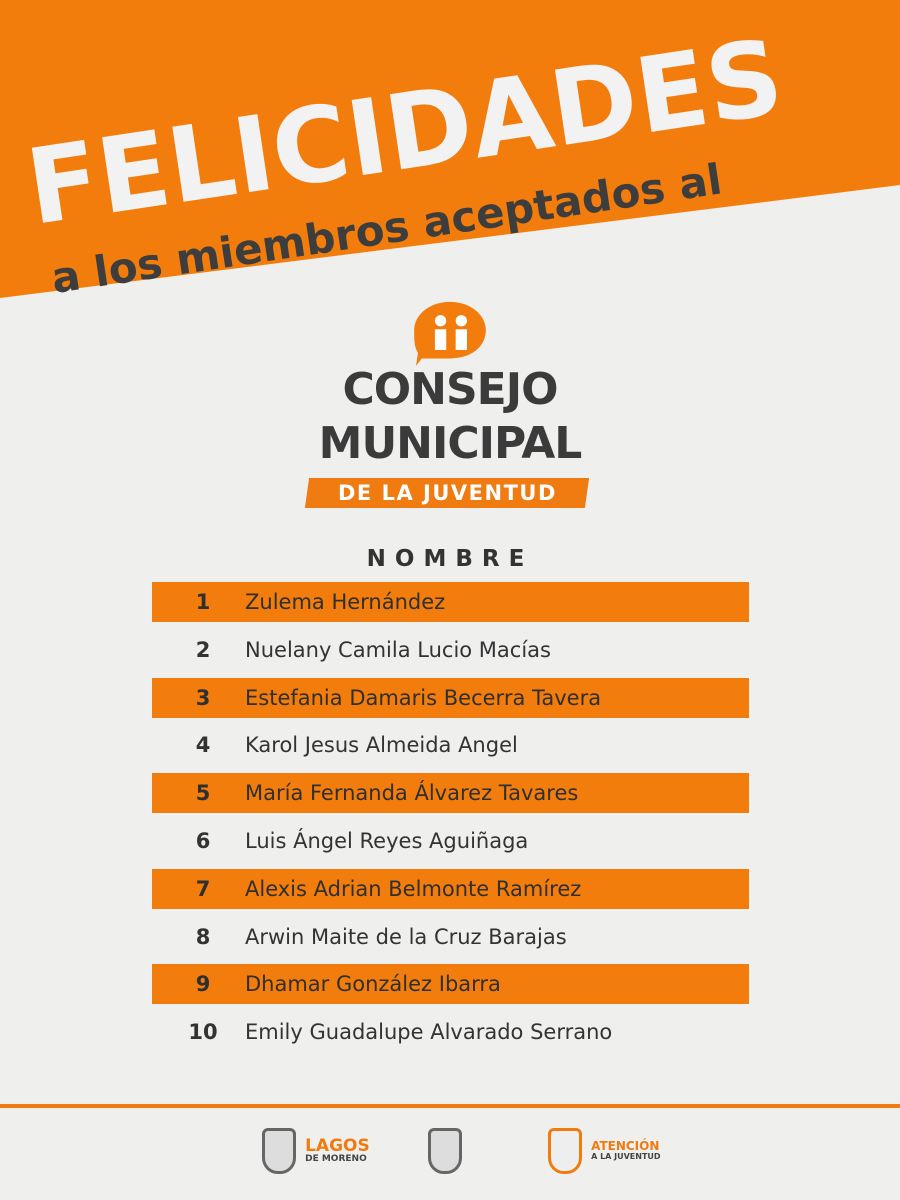 This screenshot has height=1200, width=900. I want to click on table-row: 4 Karol Jesus Almeida Angel, so click(450, 745).